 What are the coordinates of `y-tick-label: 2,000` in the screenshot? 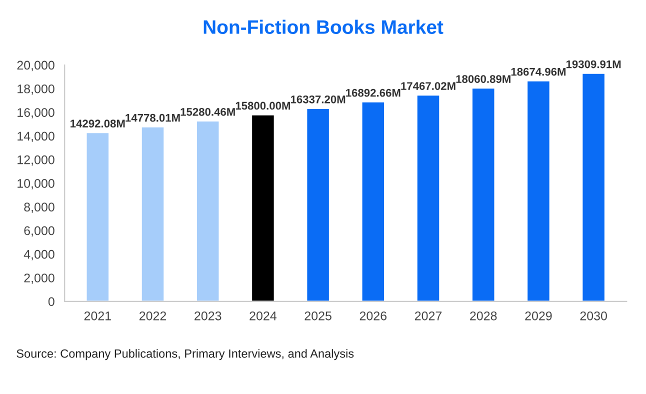 It's located at (39, 279).